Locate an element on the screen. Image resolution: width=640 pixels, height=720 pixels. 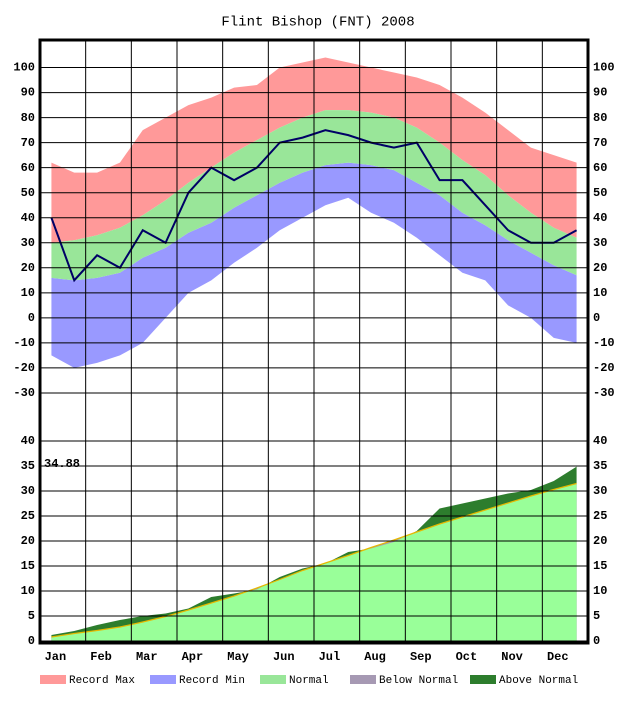
y-tick-label-right: 35 is located at coordinates (600, 466).